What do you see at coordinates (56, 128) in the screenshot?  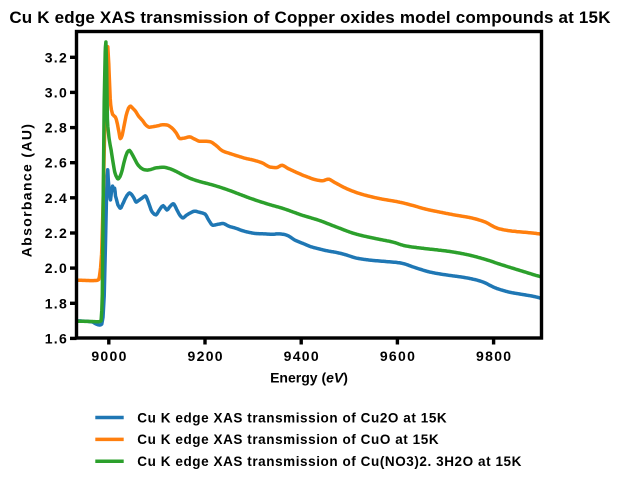 I see `svg-text: 2.8` at bounding box center [56, 128].